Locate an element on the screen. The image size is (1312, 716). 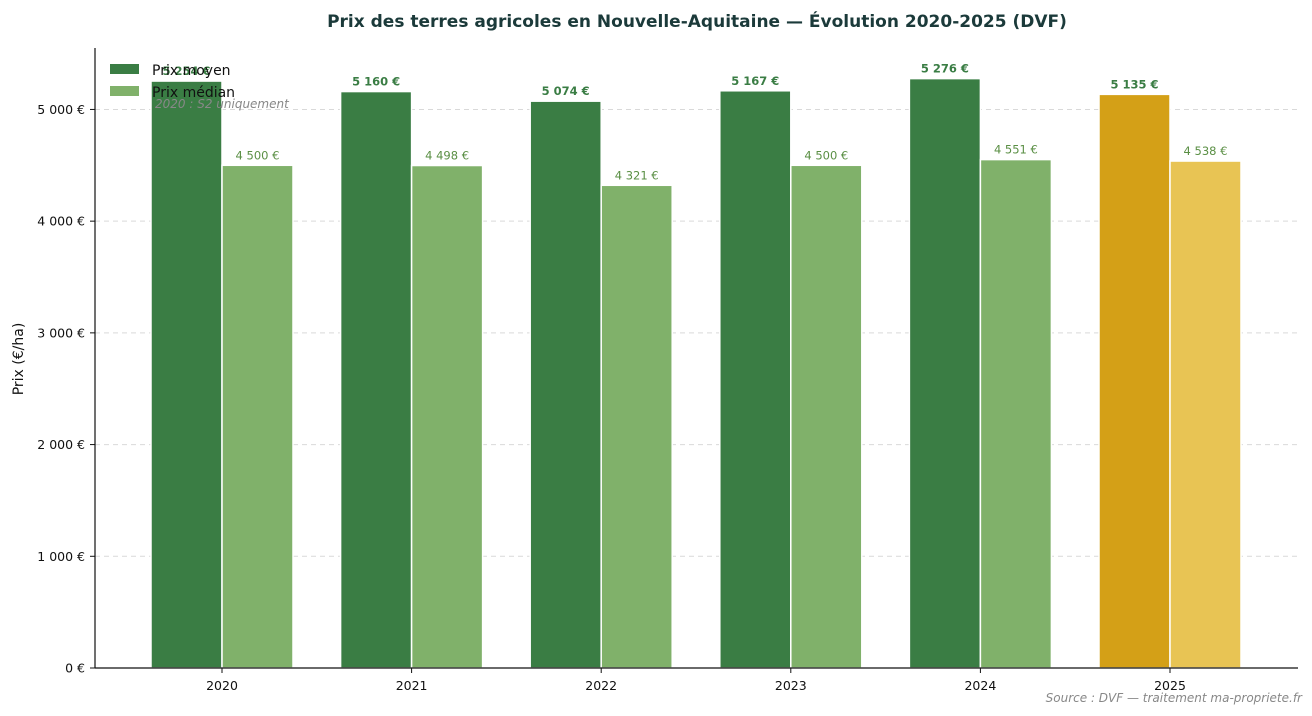
bar-median-2022 is located at coordinates (636, 426).